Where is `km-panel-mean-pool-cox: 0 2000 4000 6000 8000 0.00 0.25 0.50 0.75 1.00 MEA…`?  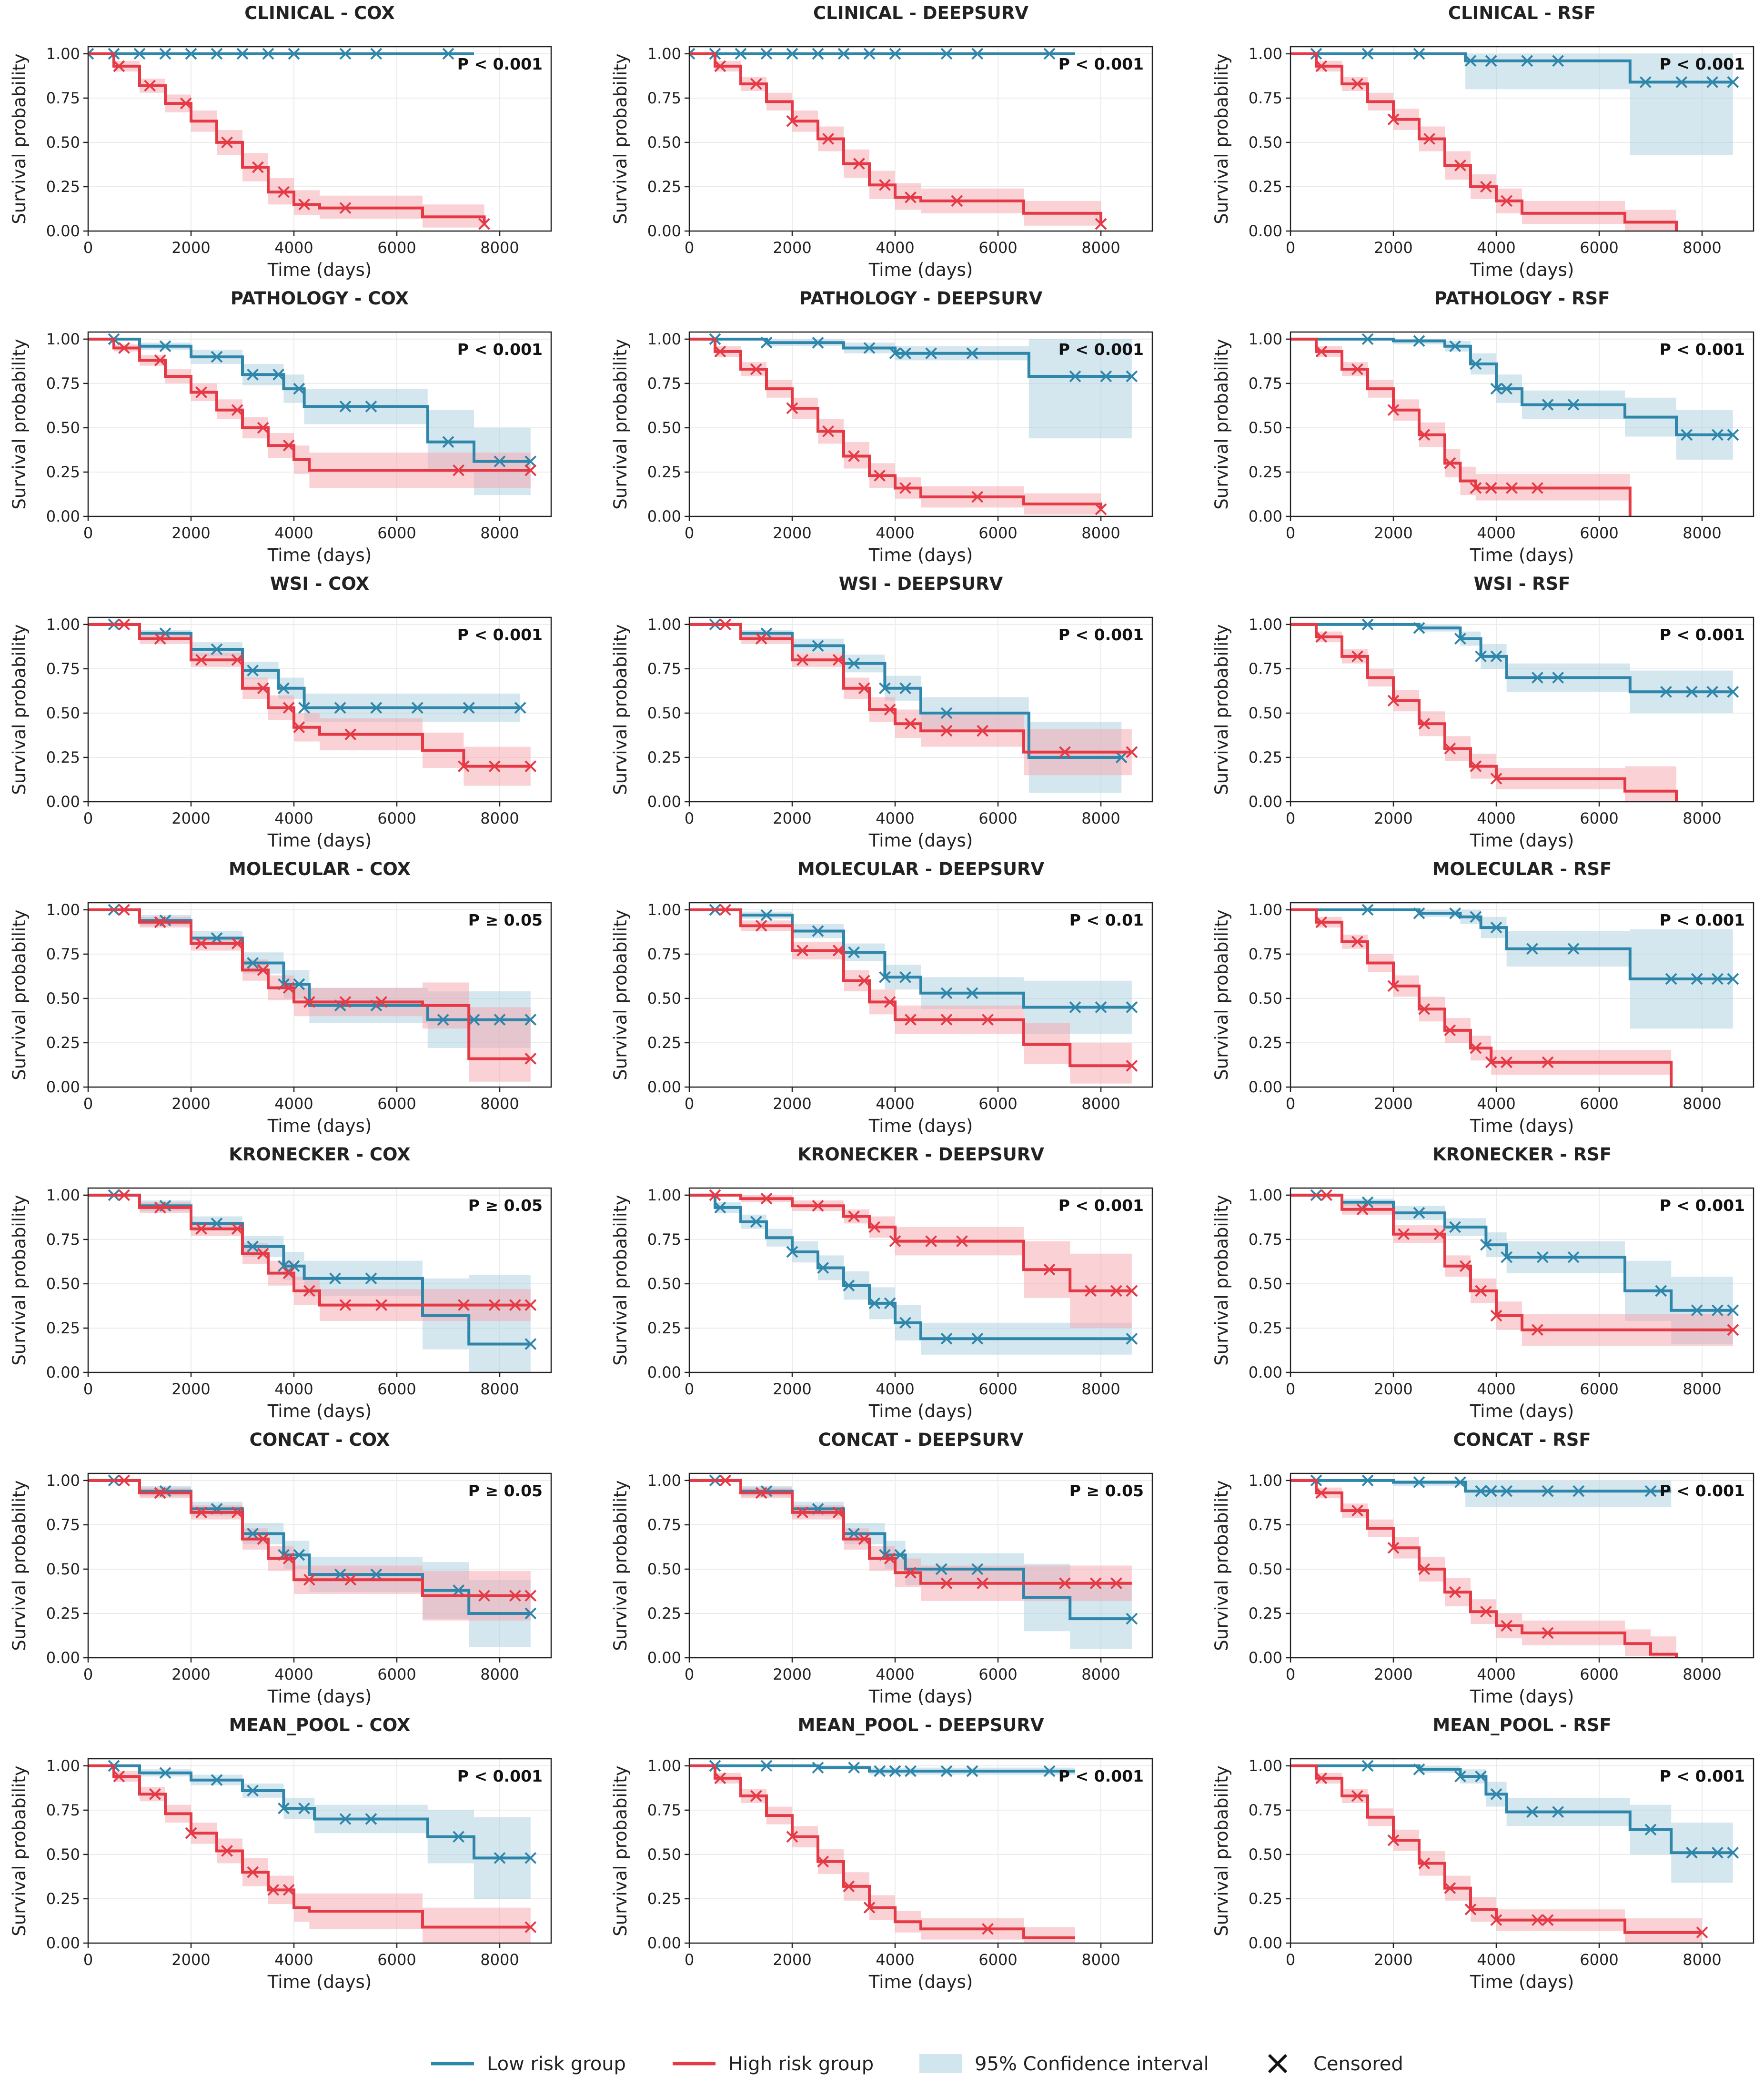
km-panel-mean-pool-cox: 0 2000 4000 6000 8000 0.00 0.25 0.50 0.75 1.00 MEA… is located at coordinates (280, 1853).